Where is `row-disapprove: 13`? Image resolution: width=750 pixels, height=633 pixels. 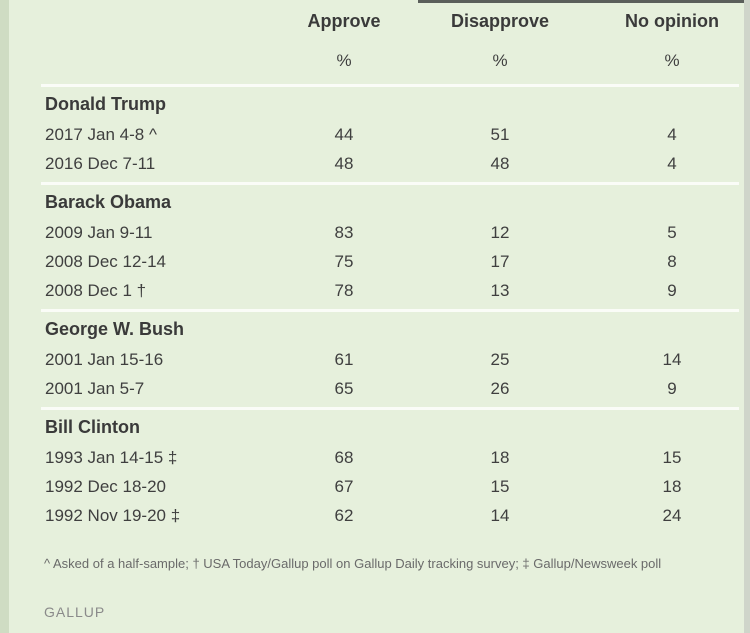 row-disapprove: 13 is located at coordinates (500, 290).